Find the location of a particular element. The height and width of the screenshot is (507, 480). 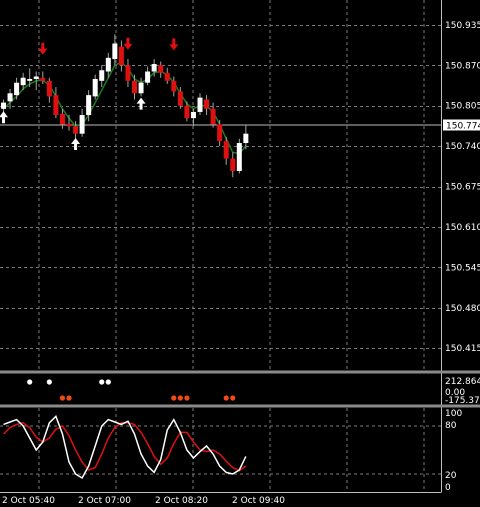

price-tick-label: 150.610 is located at coordinates (462, 228).